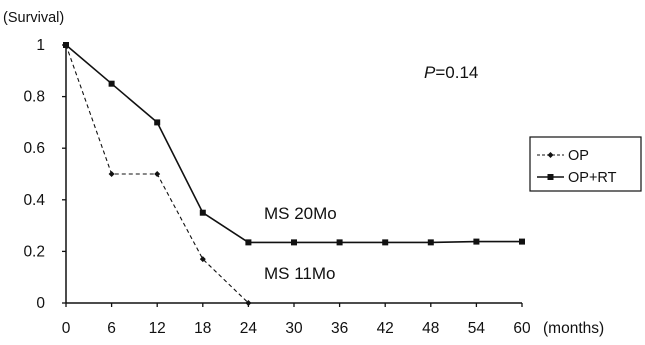  What do you see at coordinates (573, 328) in the screenshot?
I see `x-axis-label: (months)` at bounding box center [573, 328].